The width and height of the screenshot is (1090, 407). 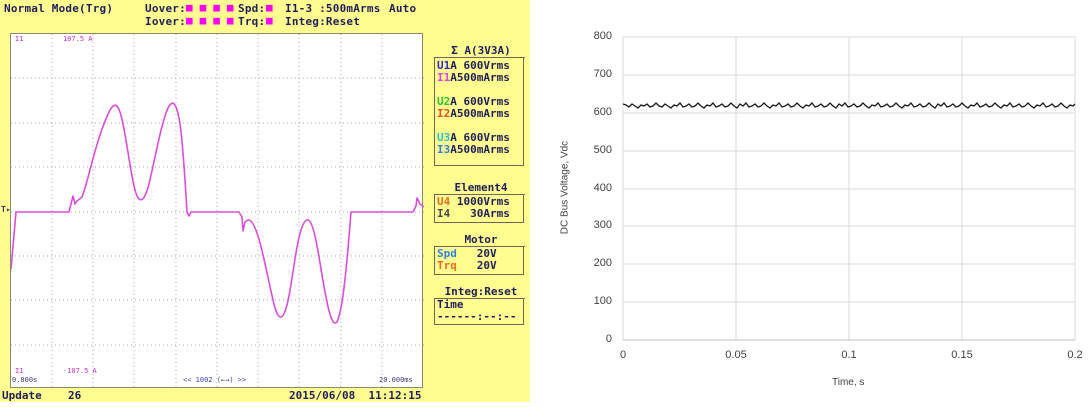 What do you see at coordinates (444, 213) in the screenshot?
I see `i4-channel-label: I4` at bounding box center [444, 213].